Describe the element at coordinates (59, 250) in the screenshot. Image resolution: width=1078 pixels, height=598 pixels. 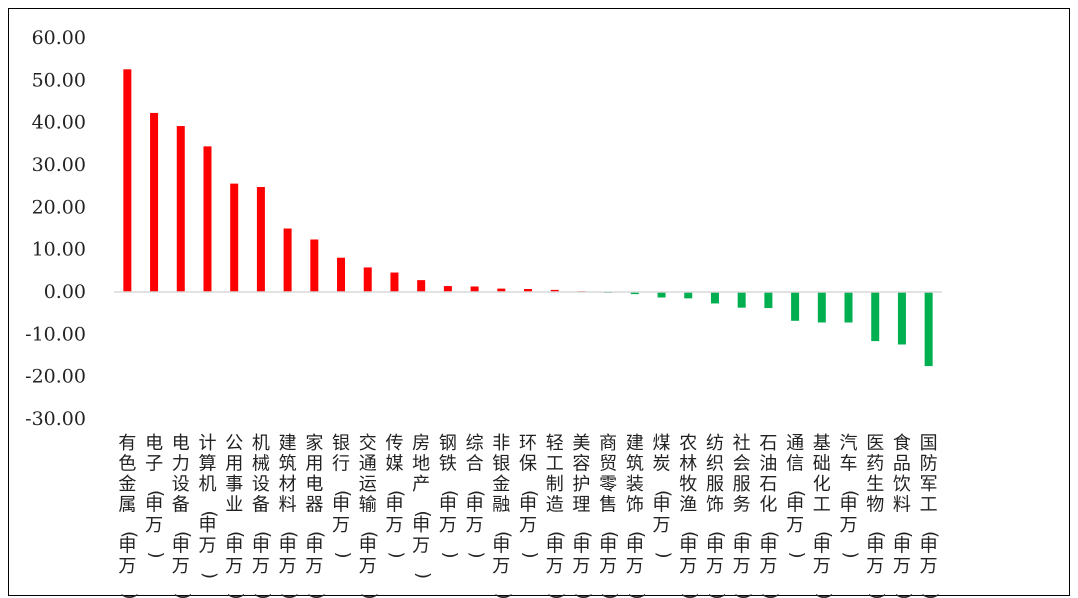
I see `y-tick-label: 10.00` at that location.